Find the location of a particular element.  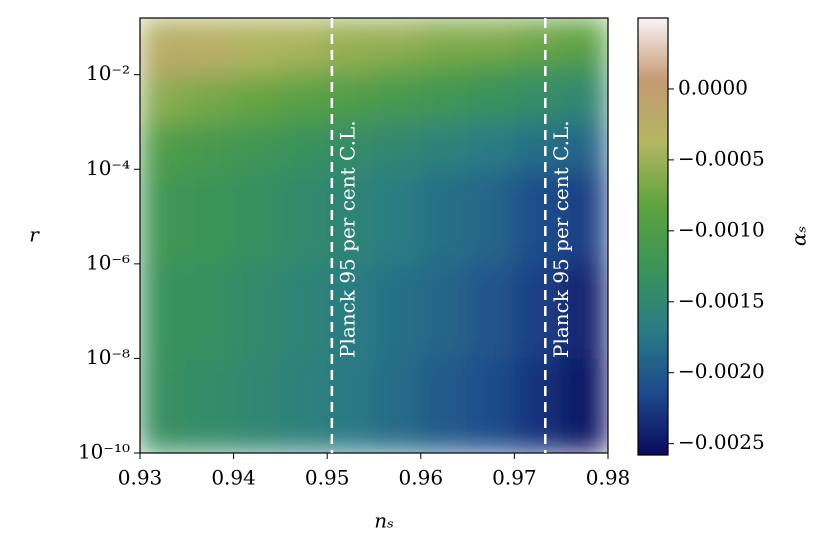

colorbar-tick-label: 0.0000 is located at coordinates (713, 87).